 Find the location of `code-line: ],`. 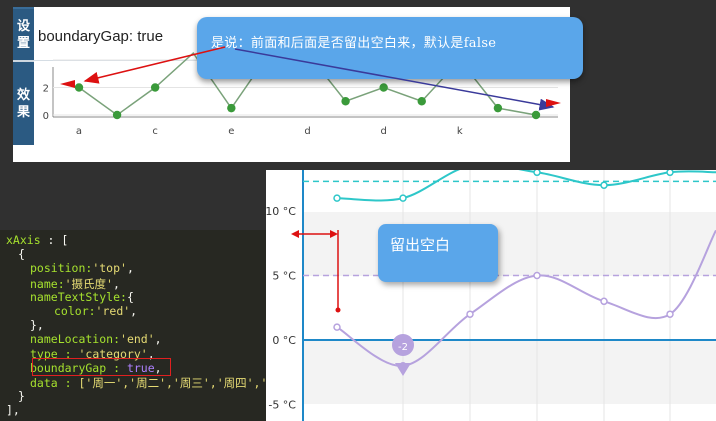

code-line: ], is located at coordinates (13, 410).